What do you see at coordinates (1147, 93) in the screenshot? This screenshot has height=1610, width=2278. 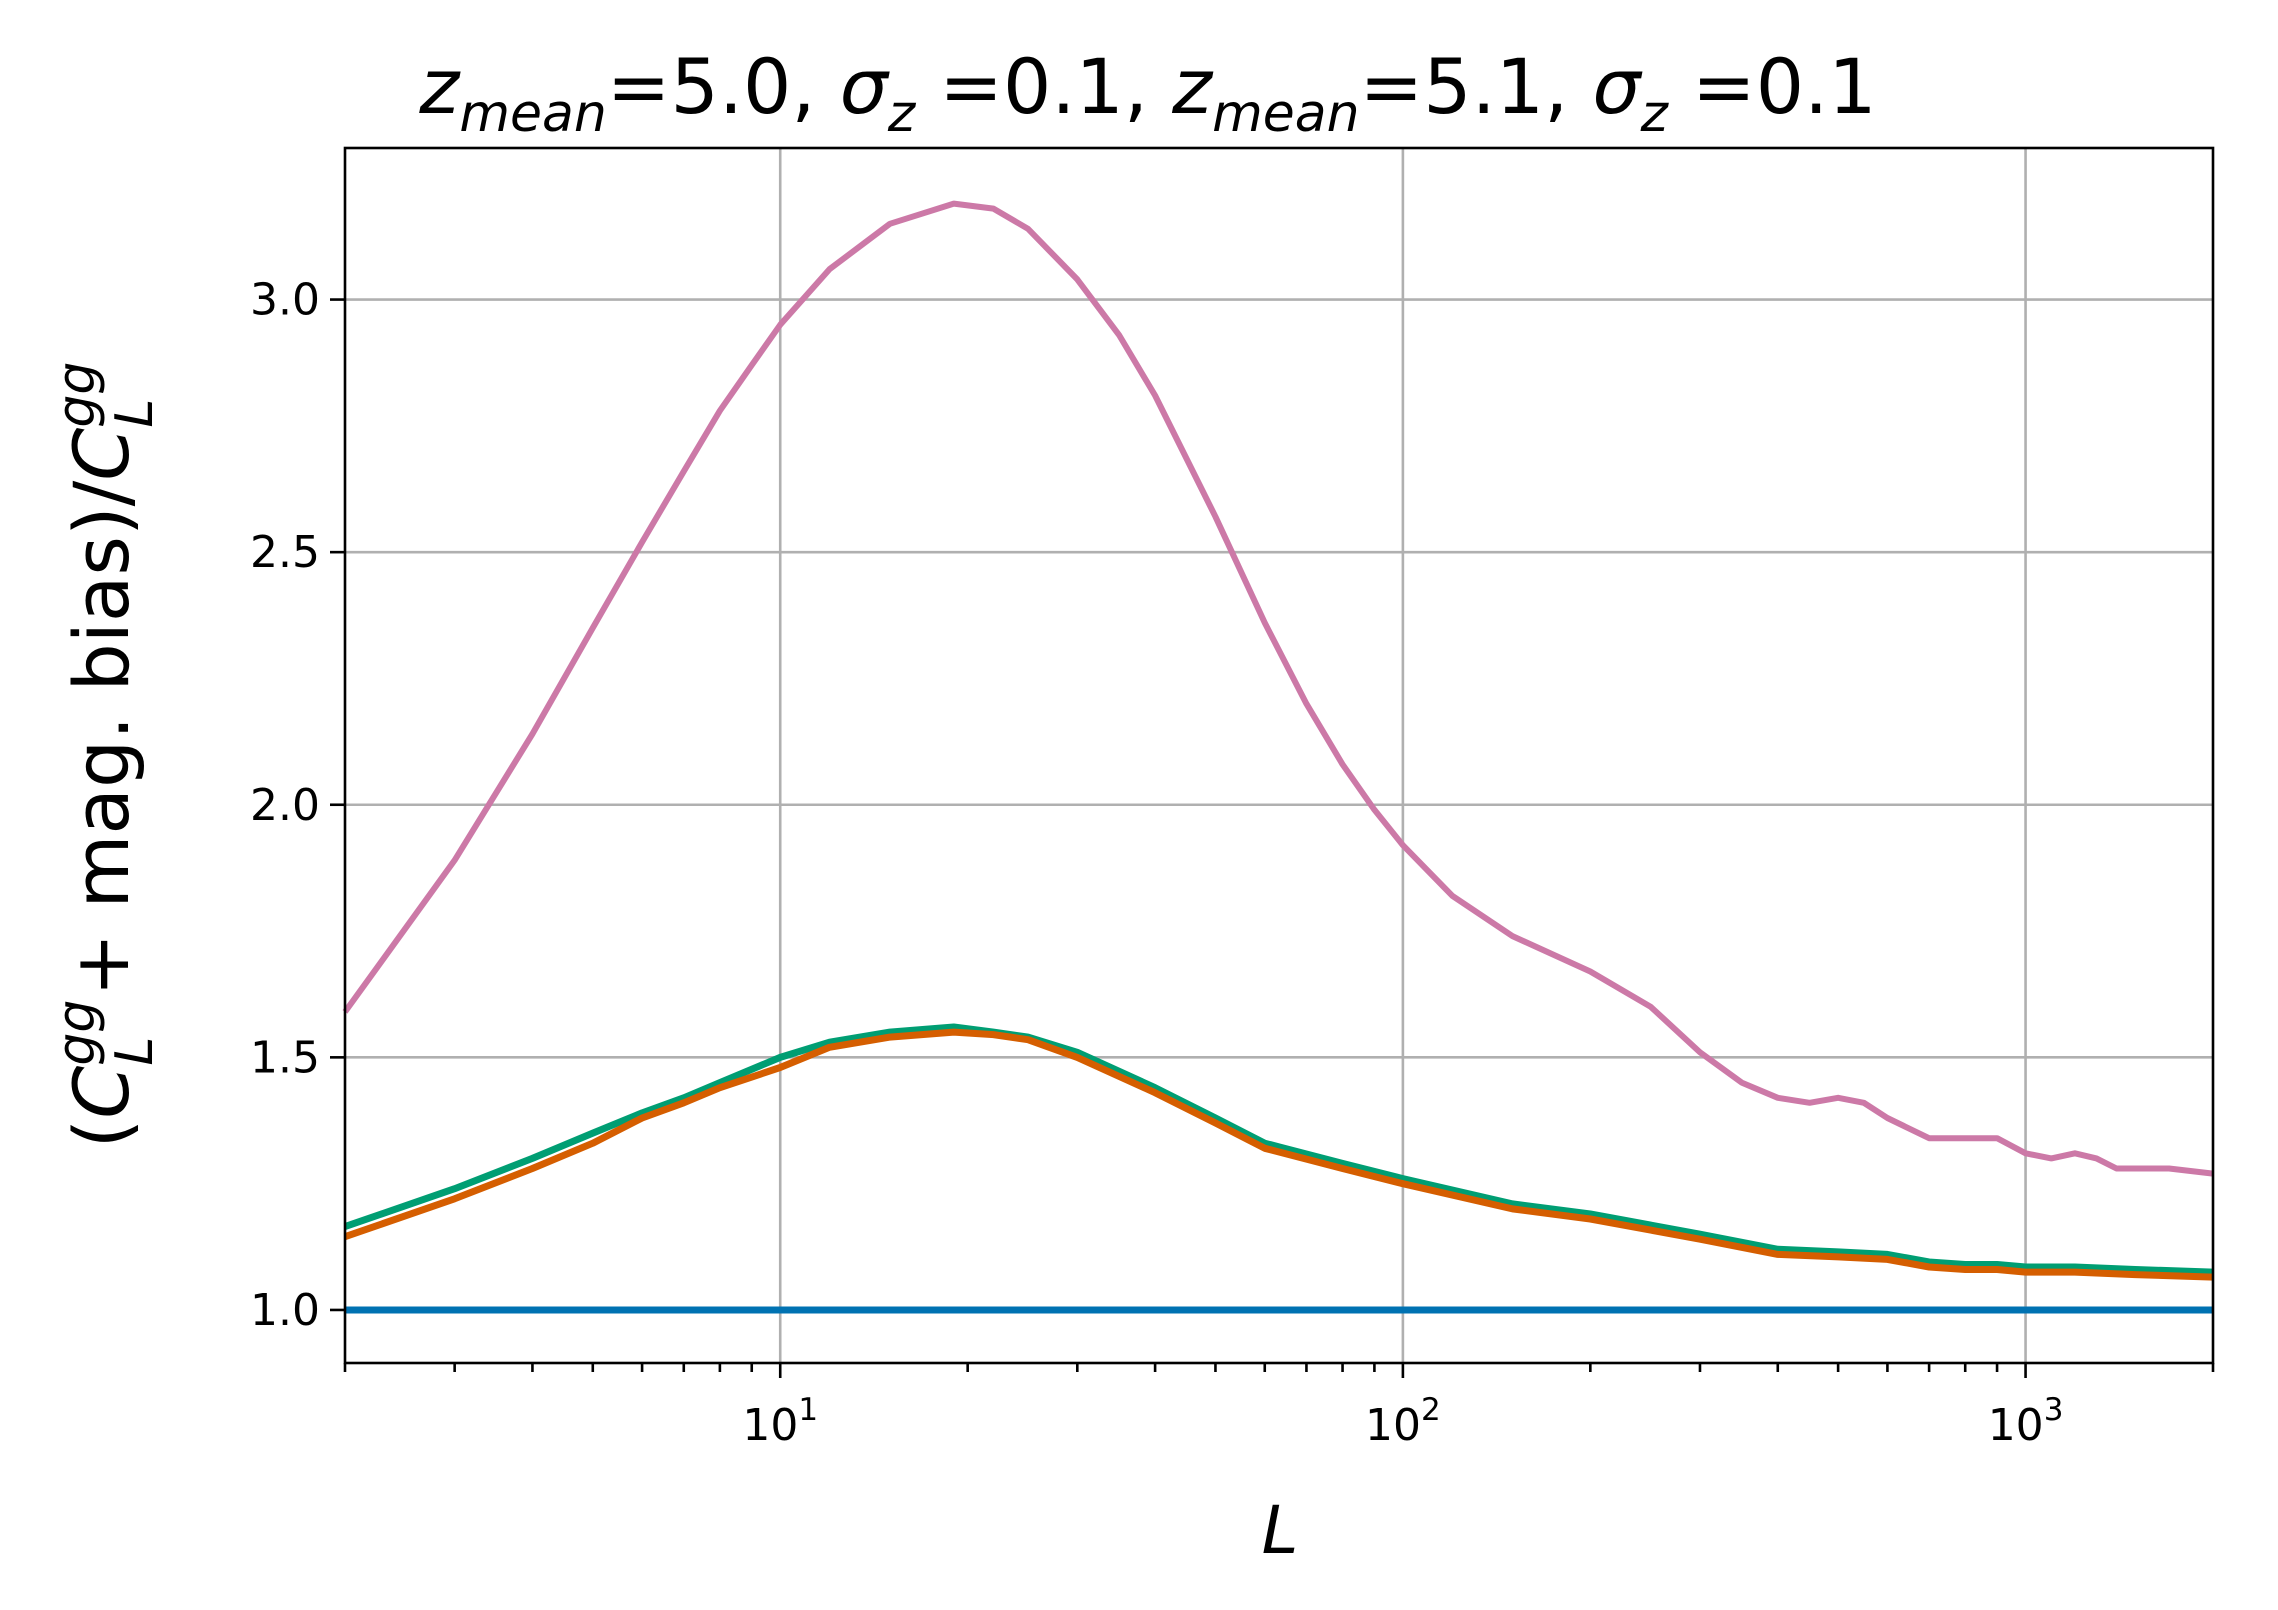 I see `chart-title: zmean=5.0, σz =0.1, zmean=5.1, σz =0.1` at bounding box center [1147, 93].